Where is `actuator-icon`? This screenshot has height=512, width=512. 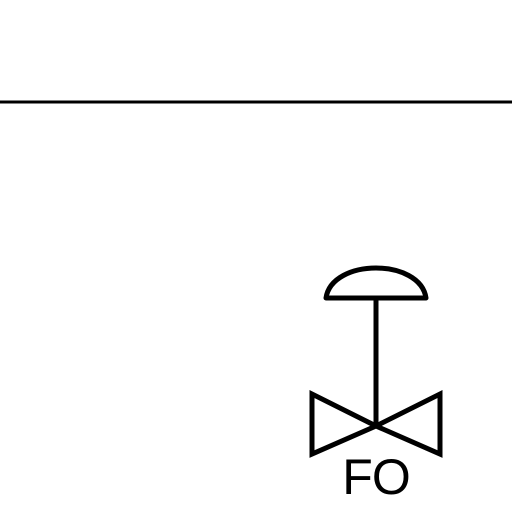 actuator-icon is located at coordinates (376, 283).